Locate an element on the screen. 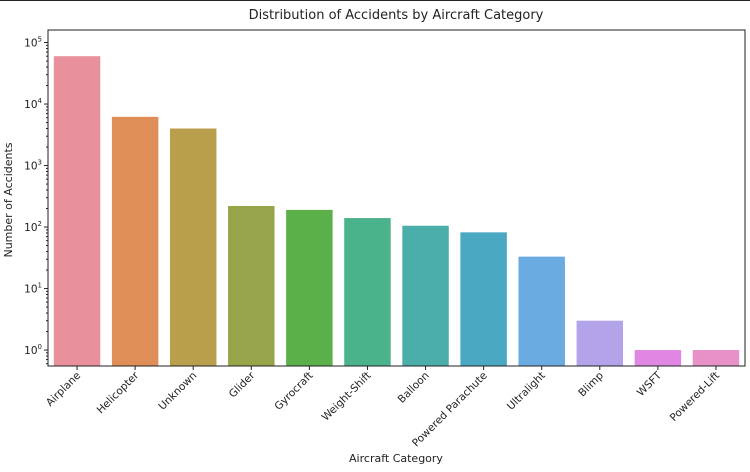  bar-balloon is located at coordinates (425, 295).